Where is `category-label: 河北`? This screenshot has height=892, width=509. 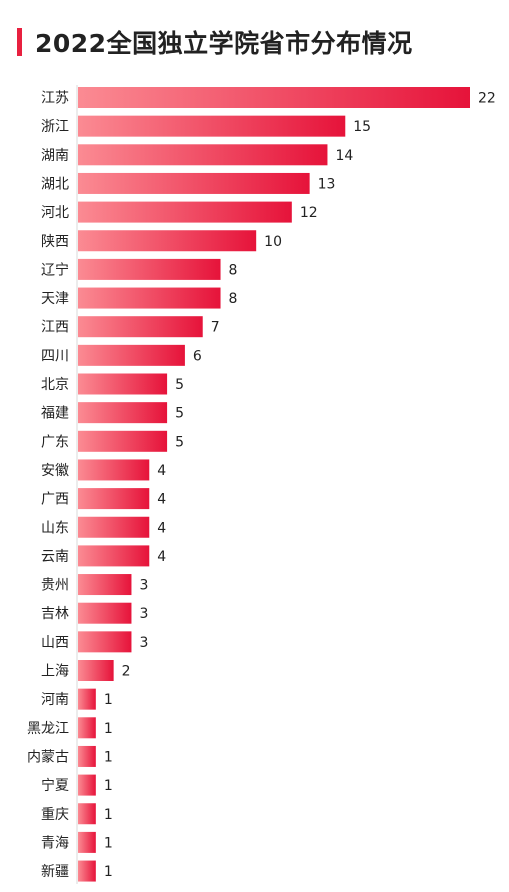
category-label: 河北 is located at coordinates (55, 213).